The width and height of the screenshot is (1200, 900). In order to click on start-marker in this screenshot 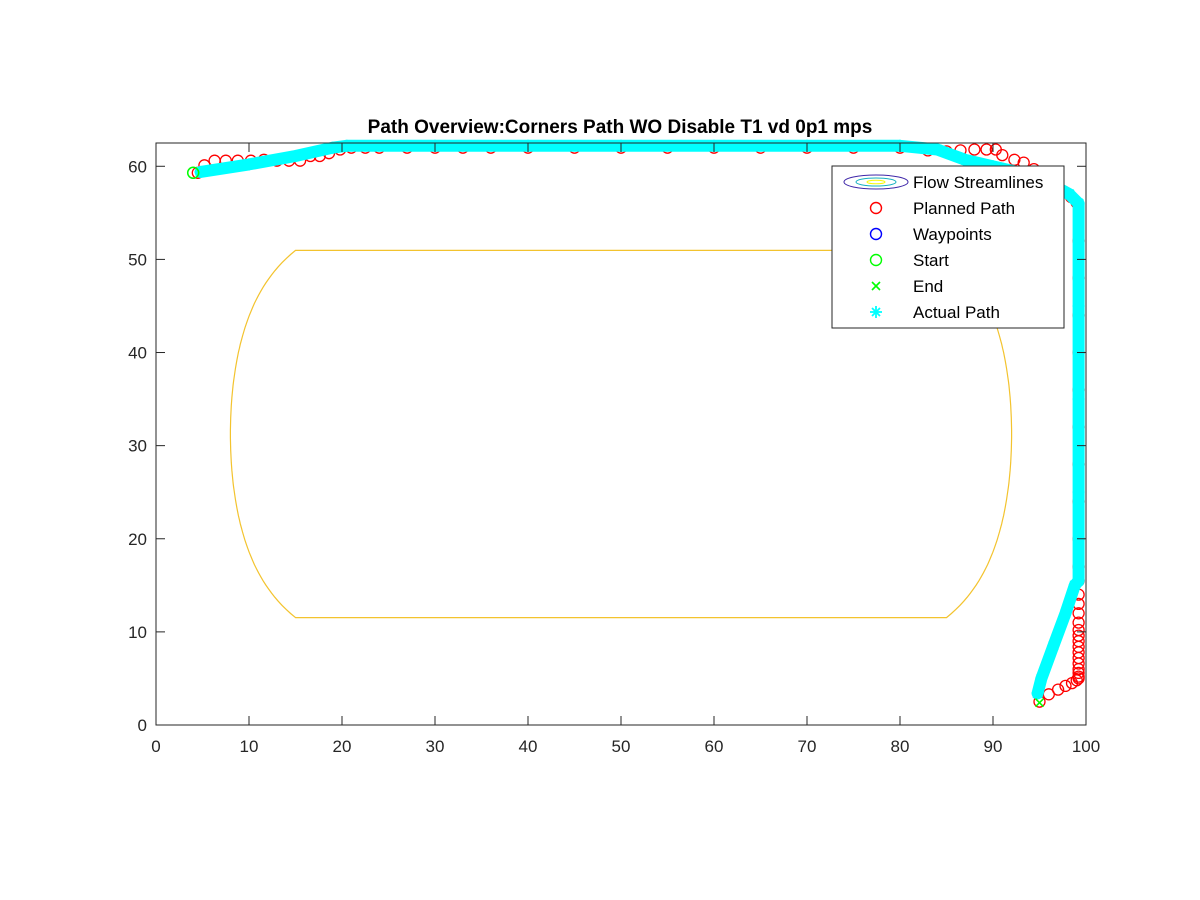, I will do `click(193, 173)`.